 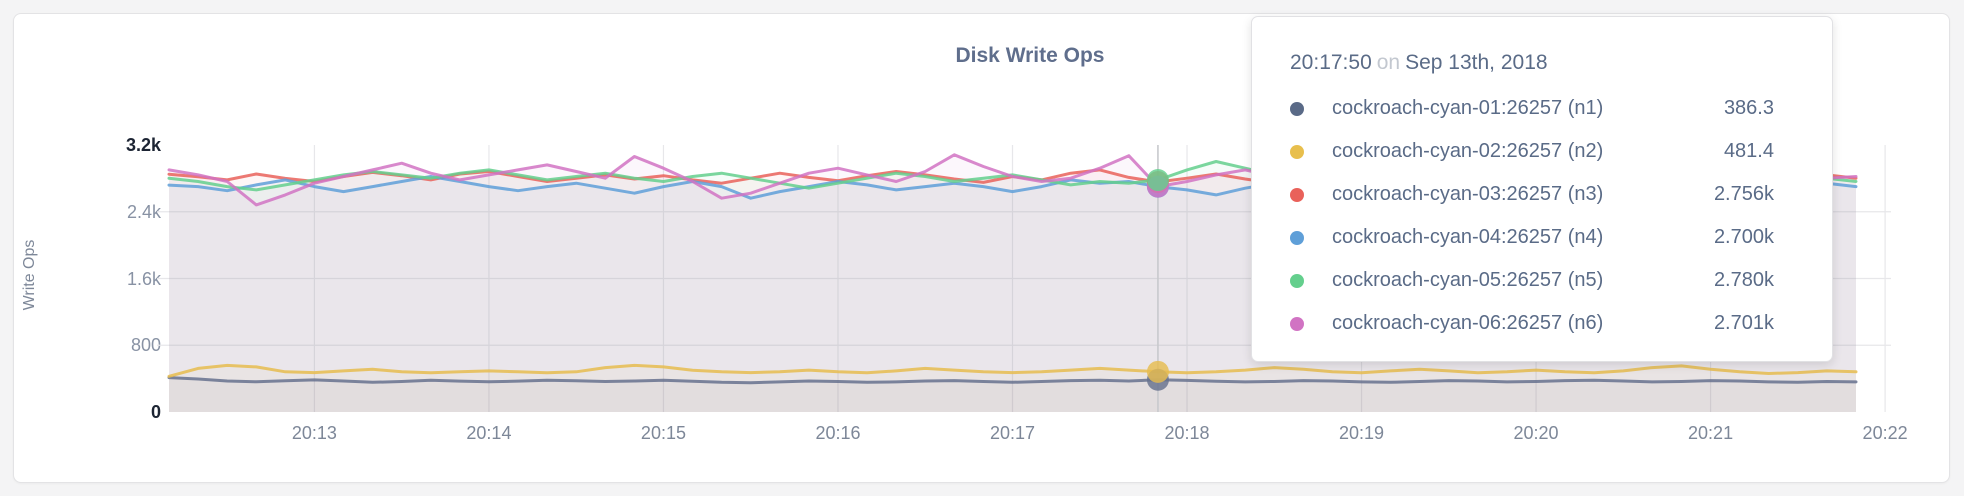 I want to click on tooltip-row: cockroach-cyan-06:26257 (n6) 2.701k, so click(x=1532, y=323).